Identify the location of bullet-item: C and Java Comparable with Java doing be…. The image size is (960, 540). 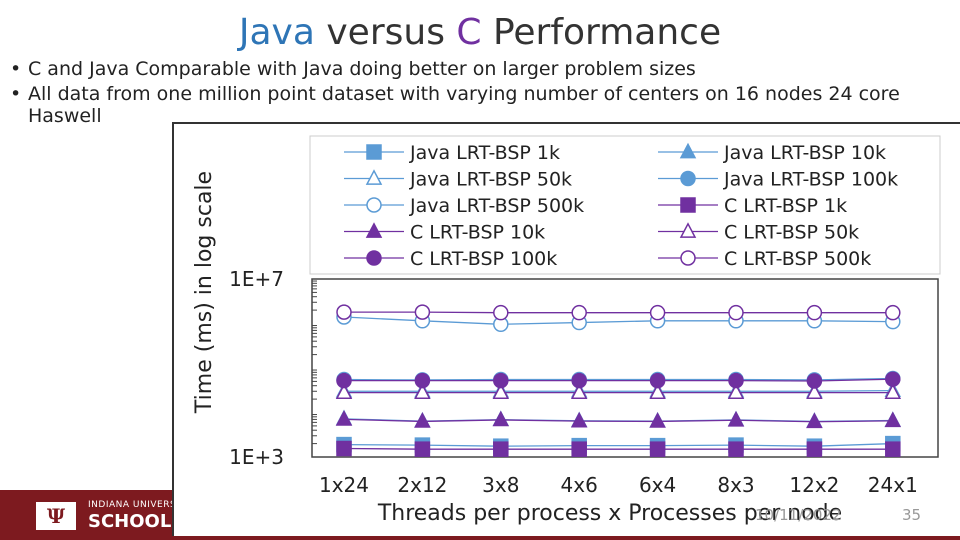
(480, 69).